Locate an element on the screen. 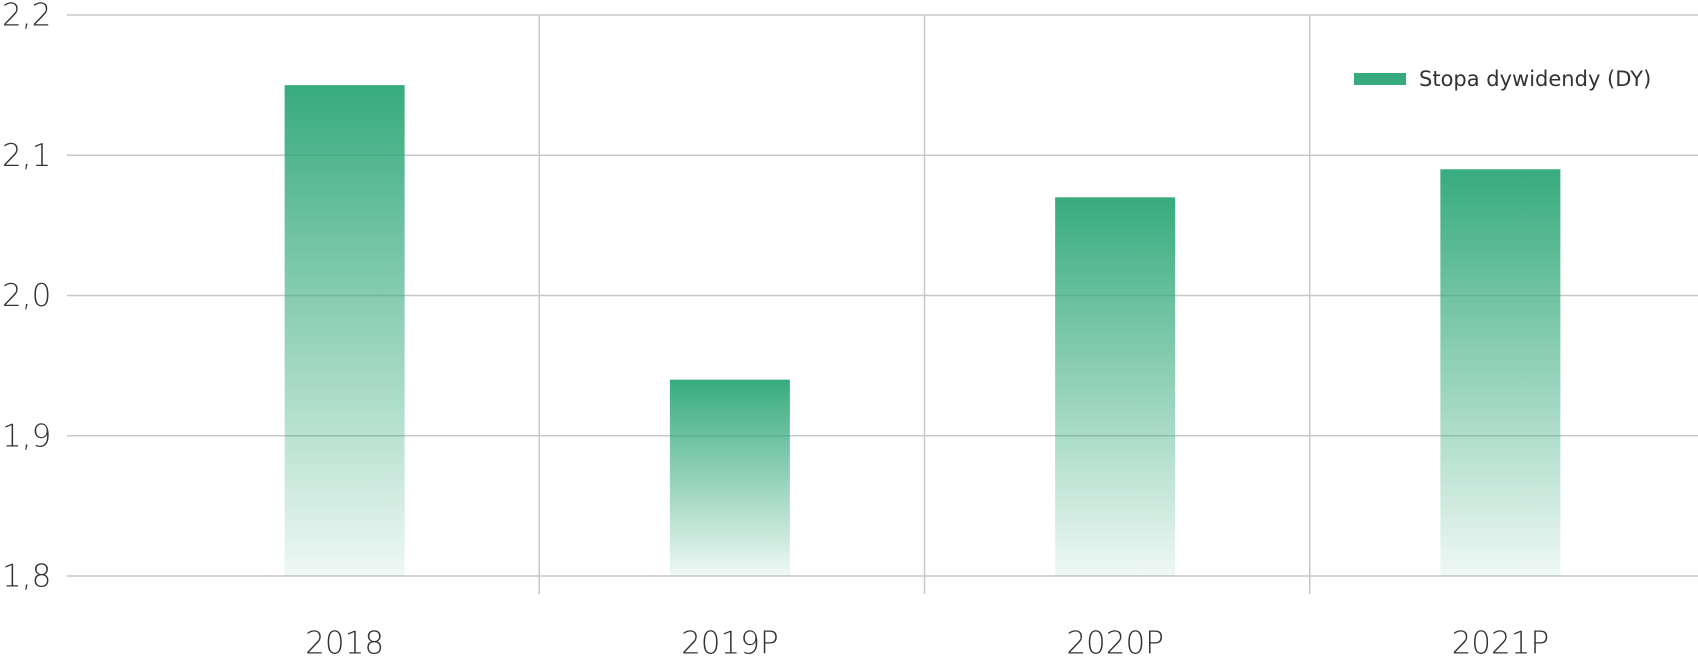 Image resolution: width=1698 pixels, height=657 pixels. y-tick-label: 2,0 is located at coordinates (26, 296).